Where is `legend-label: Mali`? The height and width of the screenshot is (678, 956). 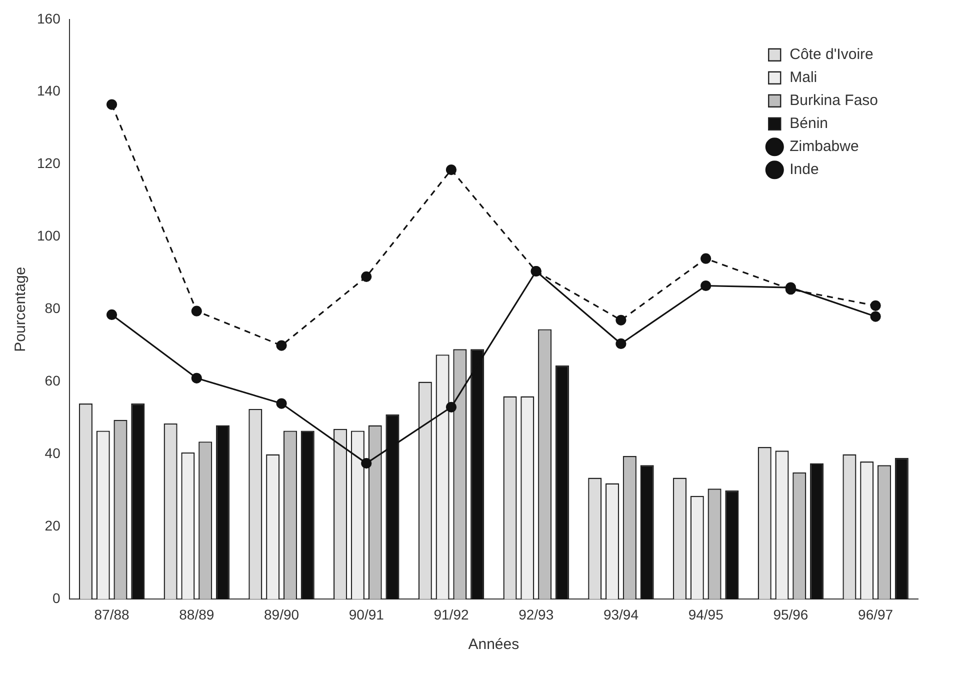
legend-label: Mali is located at coordinates (804, 77).